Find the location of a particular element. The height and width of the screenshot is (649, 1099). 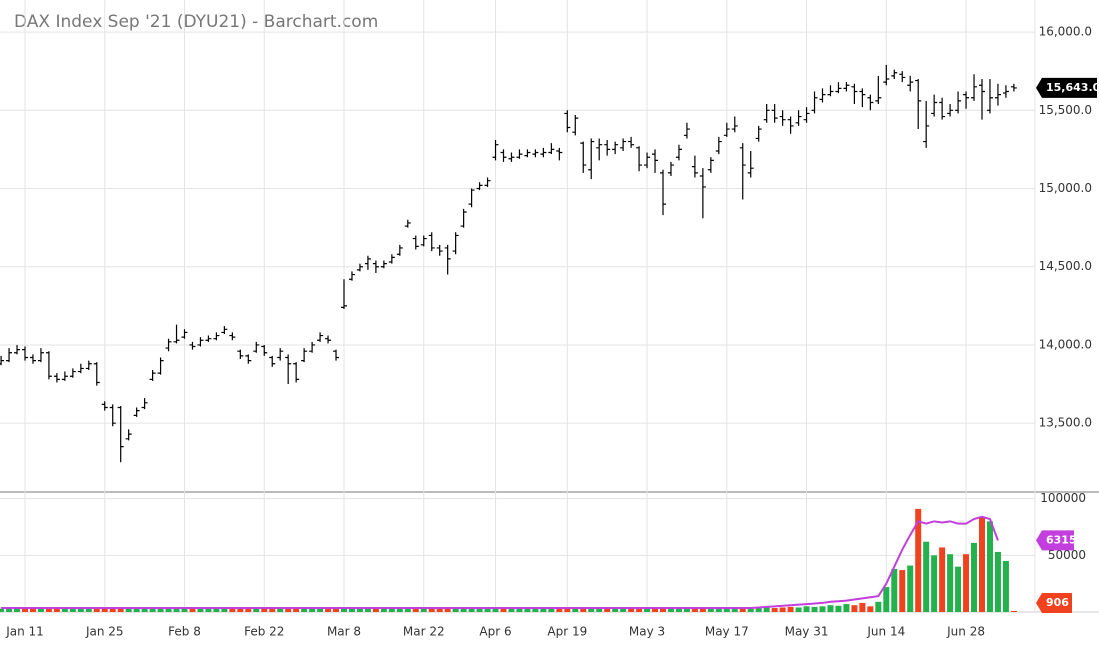

x-tick-label: Mar 8 is located at coordinates (344, 632).